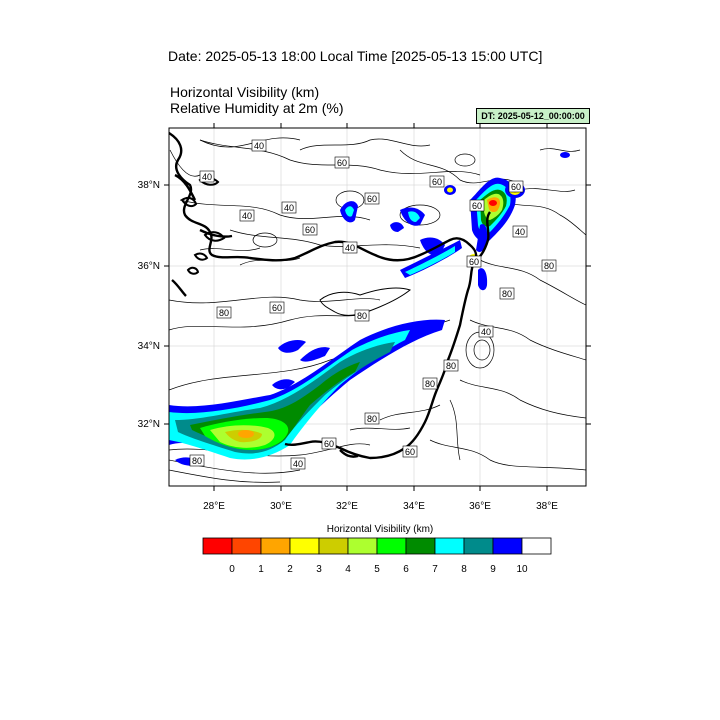  What do you see at coordinates (245, 92) in the screenshot?
I see `visibility-title: Horizontal Visibility (km)` at bounding box center [245, 92].